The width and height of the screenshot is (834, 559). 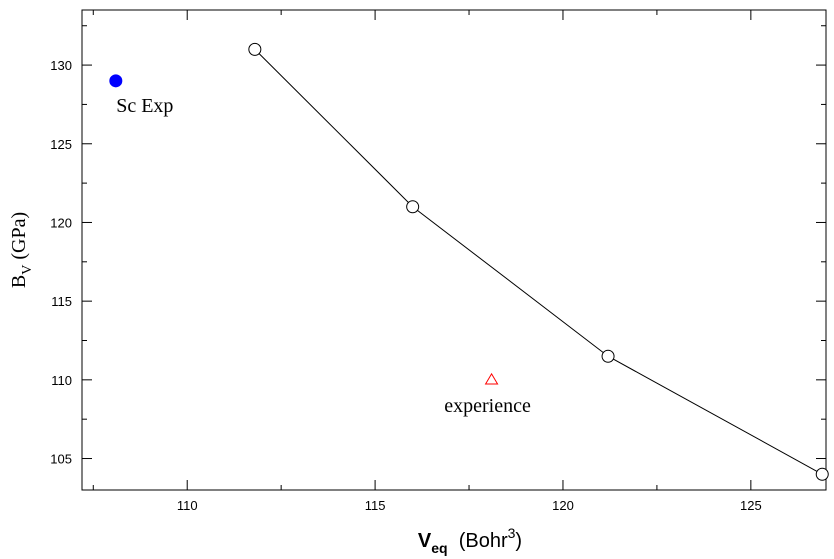 What do you see at coordinates (19, 281) in the screenshot?
I see `y-axis-label-main: B` at bounding box center [19, 281].